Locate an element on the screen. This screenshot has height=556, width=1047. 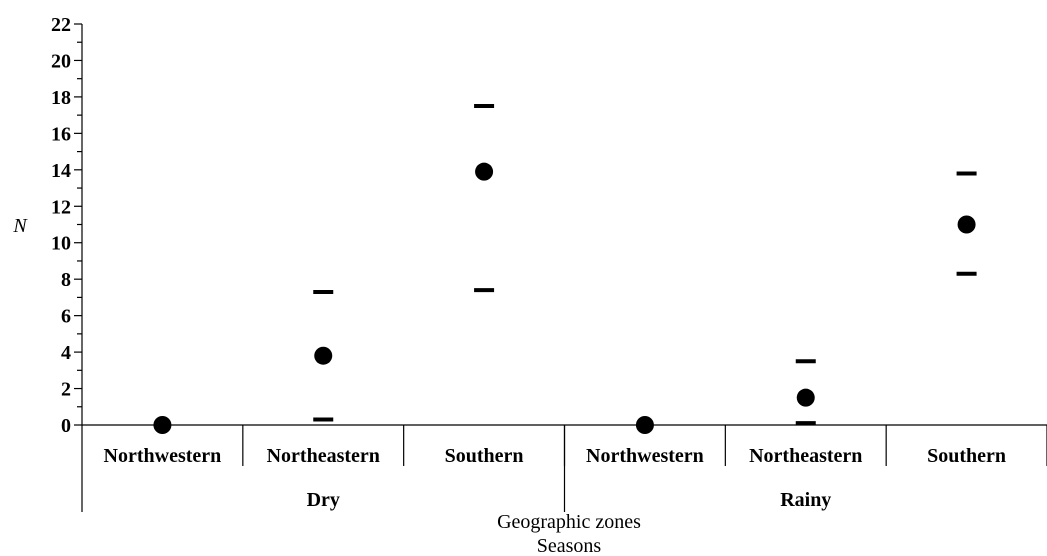
y-axis-title: N is located at coordinates (20, 226).